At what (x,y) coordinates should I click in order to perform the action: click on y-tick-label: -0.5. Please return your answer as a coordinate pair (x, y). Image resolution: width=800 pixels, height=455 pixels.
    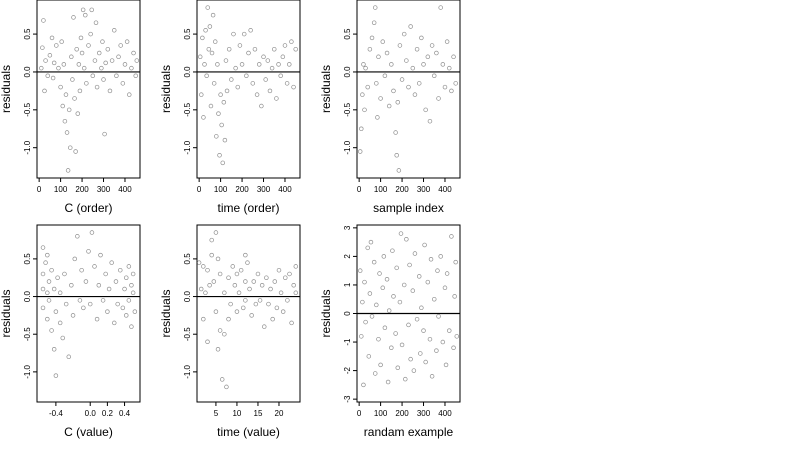
    Looking at the image, I should click on (187, 334).